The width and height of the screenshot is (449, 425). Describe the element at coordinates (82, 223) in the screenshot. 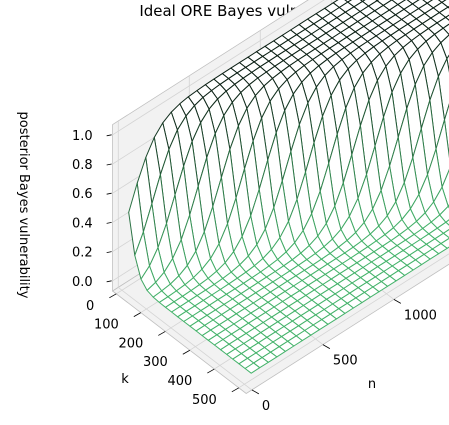

I see `z-tick-label: 0.4` at that location.